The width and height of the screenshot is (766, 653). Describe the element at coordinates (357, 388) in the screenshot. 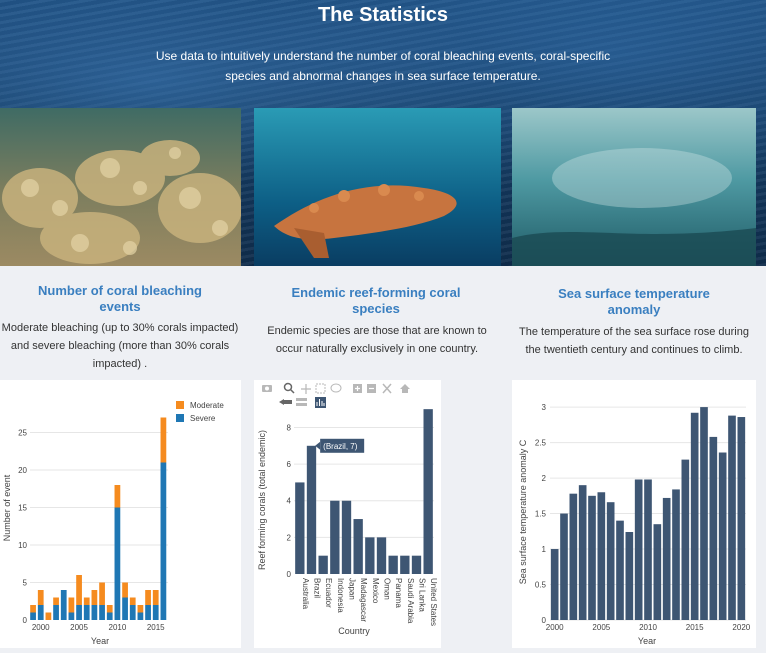

I see `zoom-in-icon` at that location.